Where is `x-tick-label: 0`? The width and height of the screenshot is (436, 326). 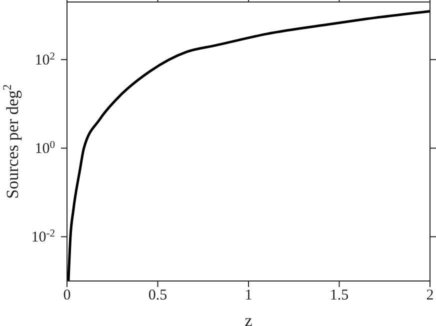 x-tick-label: 0 is located at coordinates (67, 296).